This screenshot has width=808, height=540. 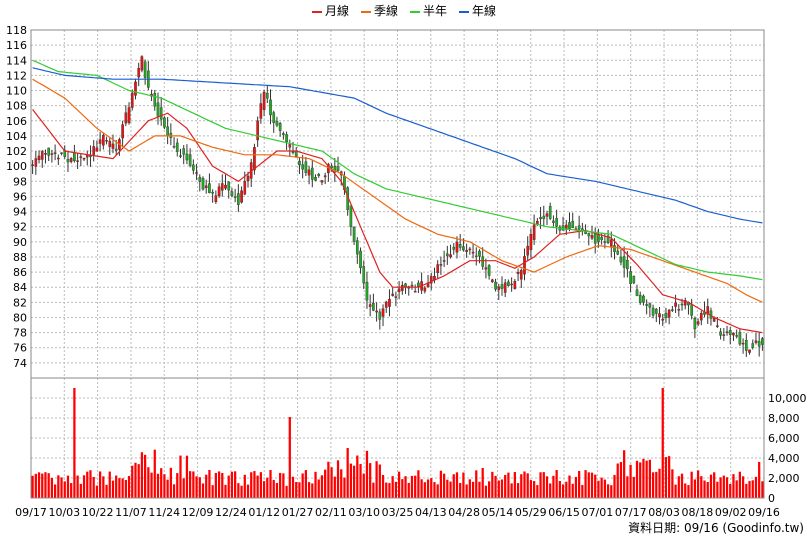 What do you see at coordinates (336, 11) in the screenshot?
I see `legend-label: 月線` at bounding box center [336, 11].